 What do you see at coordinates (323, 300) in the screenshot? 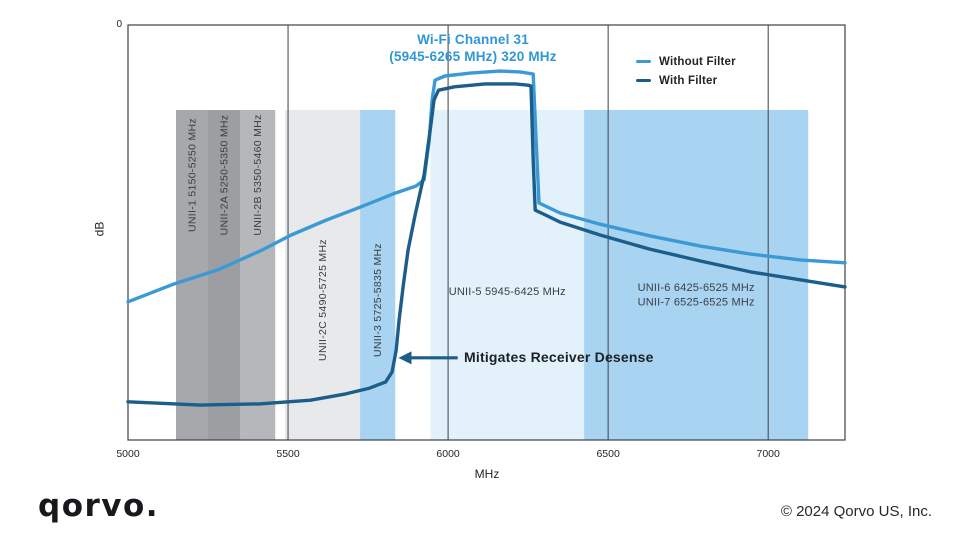
I see `band-label: UNII-2C 5490-5725 MHz` at bounding box center [323, 300].